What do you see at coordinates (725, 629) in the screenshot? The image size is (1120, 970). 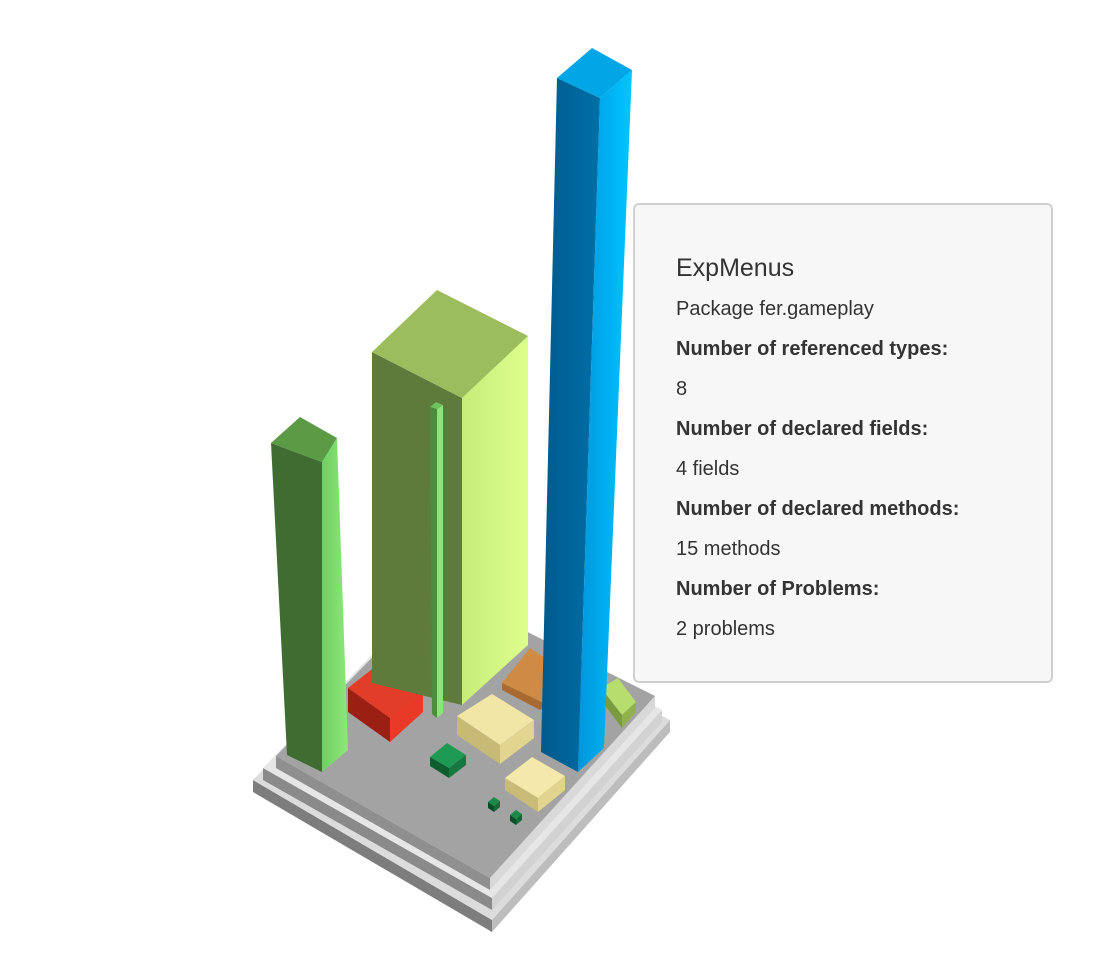 I see `tooltip-problems-value: 2 problems` at bounding box center [725, 629].